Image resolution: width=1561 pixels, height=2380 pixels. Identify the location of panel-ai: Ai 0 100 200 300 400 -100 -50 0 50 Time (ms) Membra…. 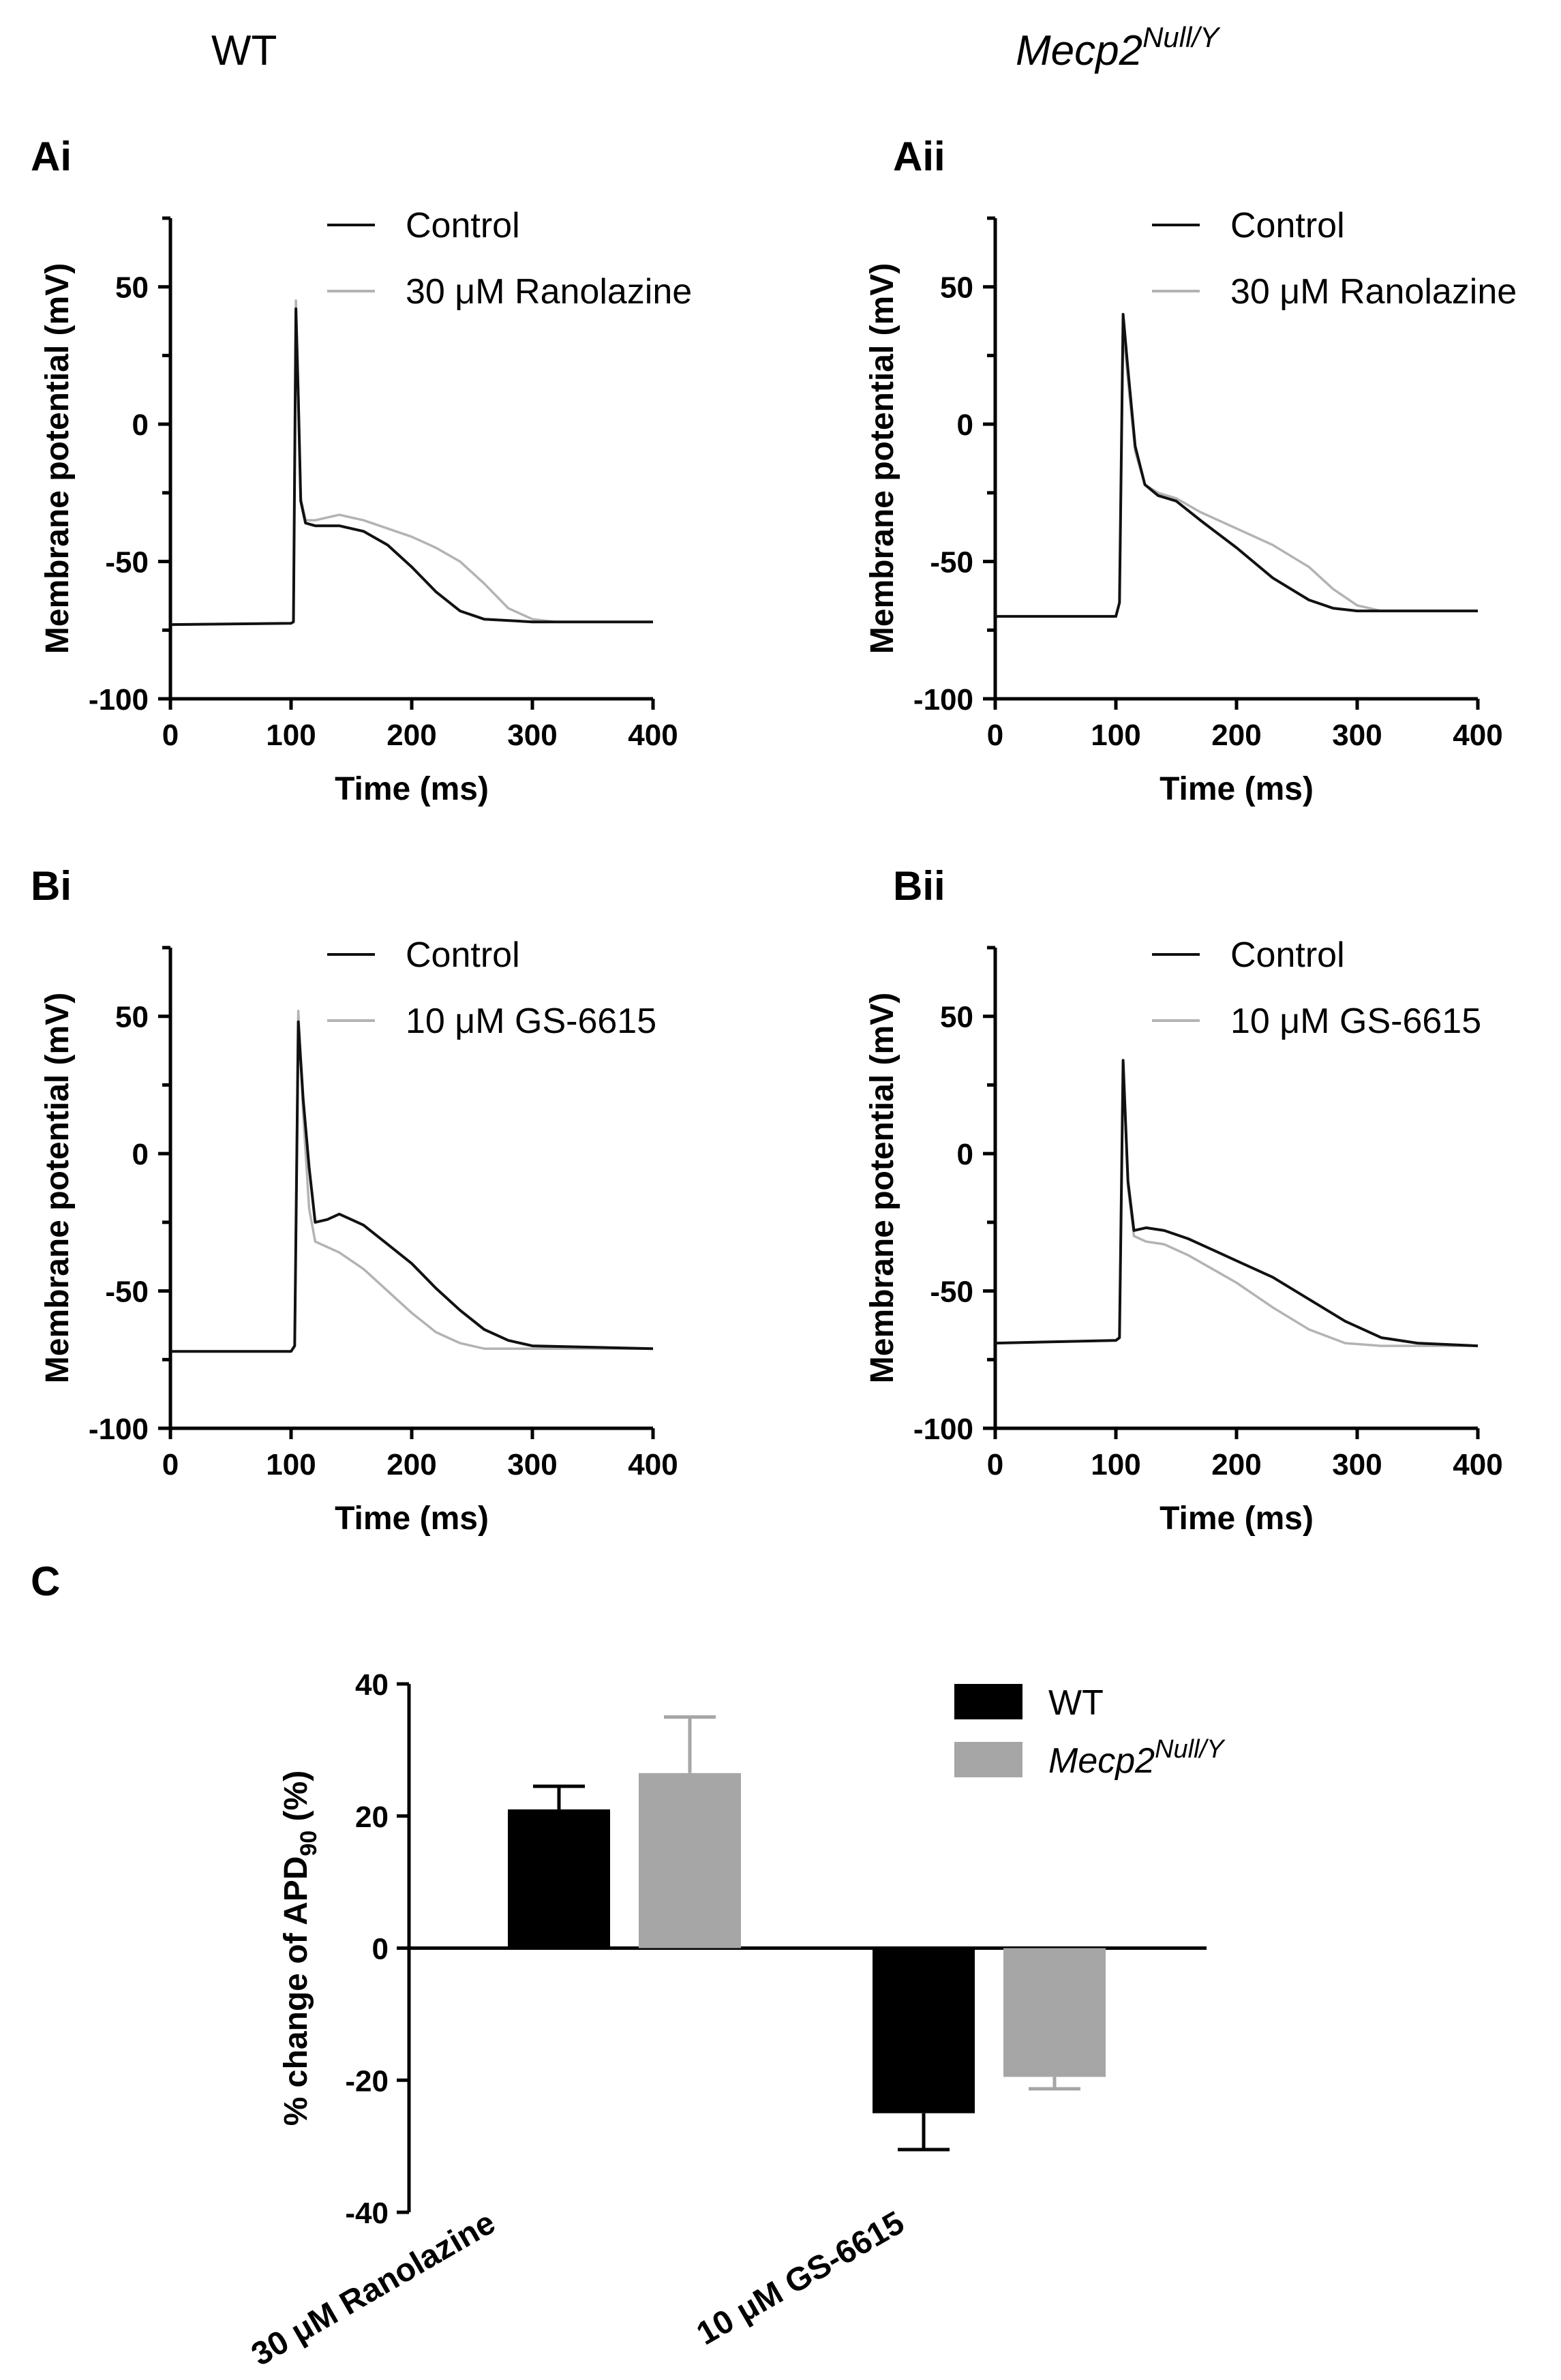
(361, 470).